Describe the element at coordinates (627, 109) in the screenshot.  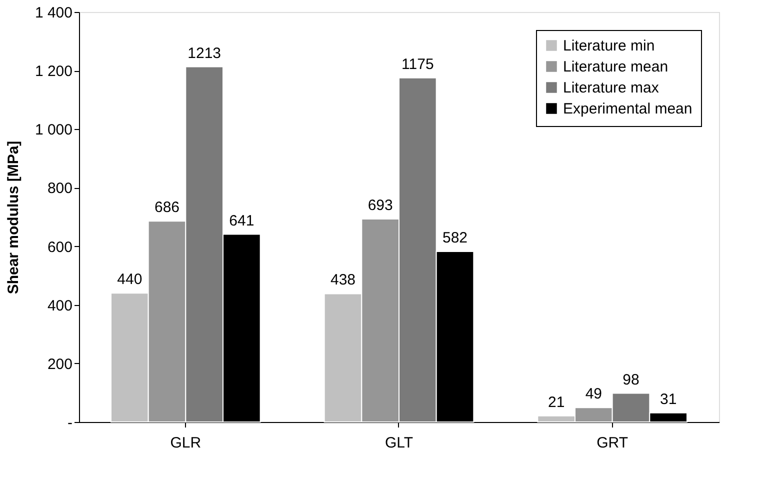
I see `legend-label: Experimental mean` at that location.